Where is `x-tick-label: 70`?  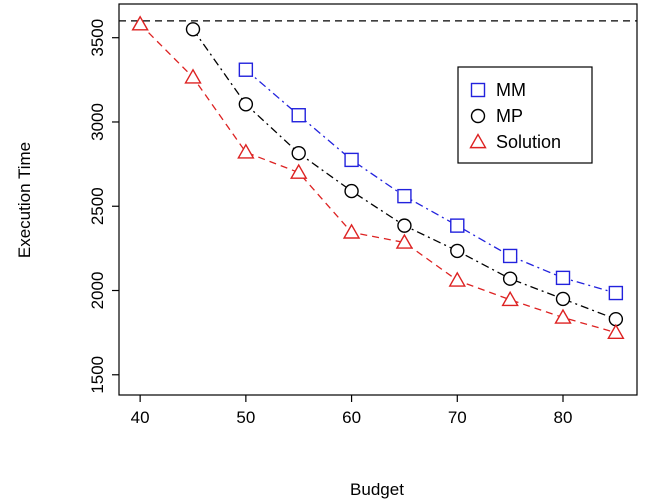
x-tick-label: 70 is located at coordinates (457, 417).